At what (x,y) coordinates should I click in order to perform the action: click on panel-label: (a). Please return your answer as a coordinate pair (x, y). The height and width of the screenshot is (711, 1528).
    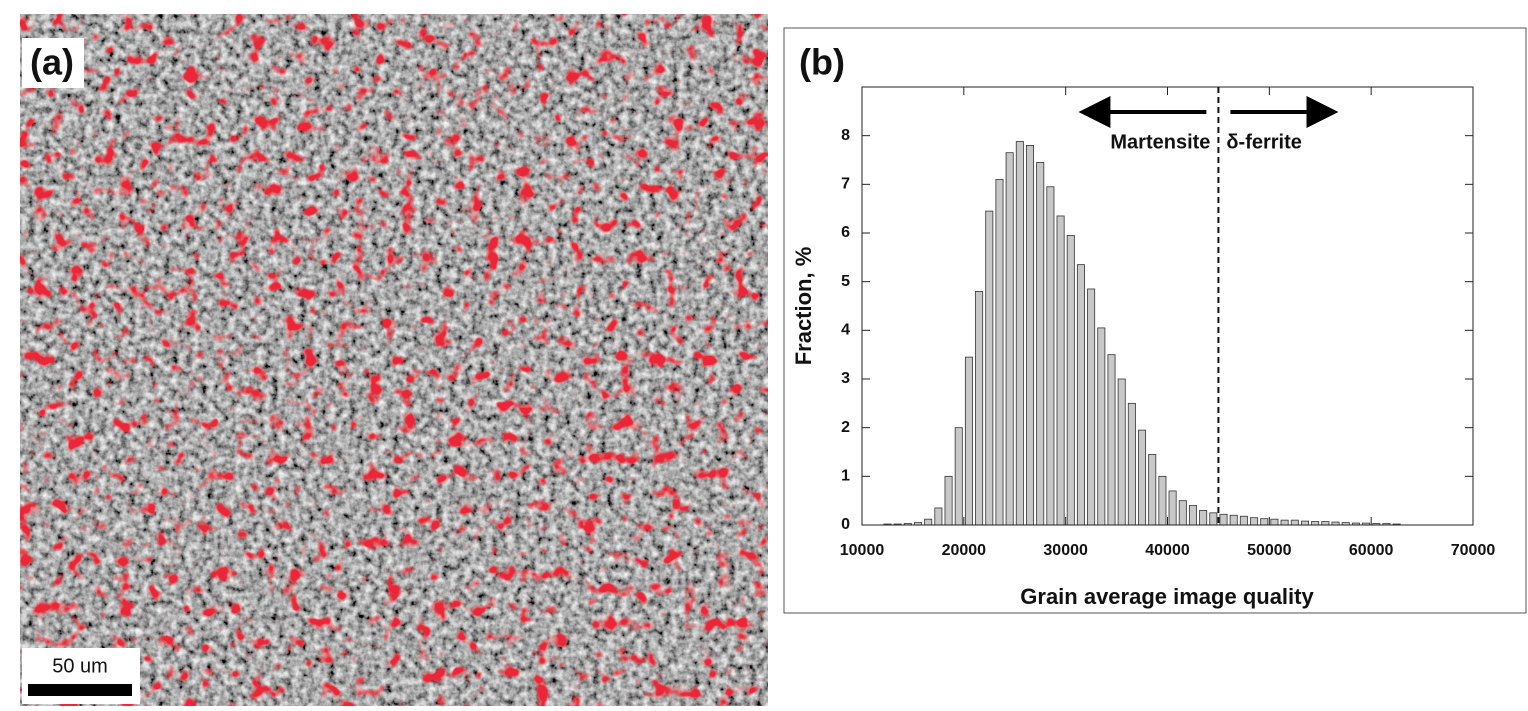
    Looking at the image, I should click on (52, 62).